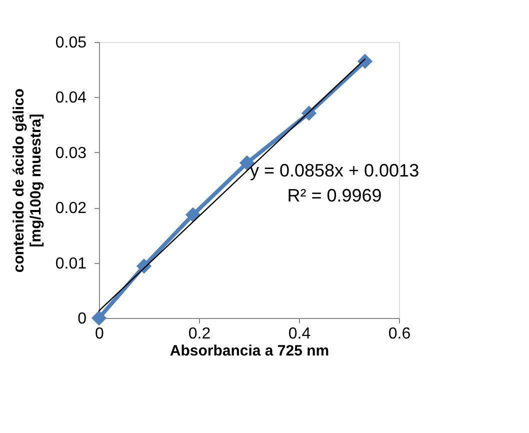 This screenshot has height=433, width=529. I want to click on x-axis-title: Absorbancia a 725 nm, so click(250, 351).